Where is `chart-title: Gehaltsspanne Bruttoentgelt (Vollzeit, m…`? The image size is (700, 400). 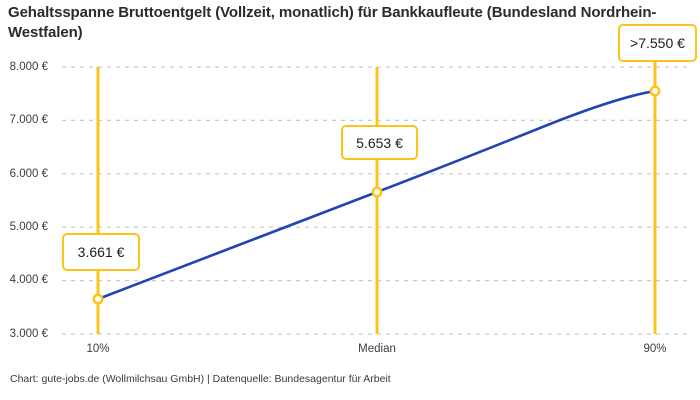 chart-title: Gehaltsspanne Bruttoentgelt (Vollzeit, m… is located at coordinates (332, 23).